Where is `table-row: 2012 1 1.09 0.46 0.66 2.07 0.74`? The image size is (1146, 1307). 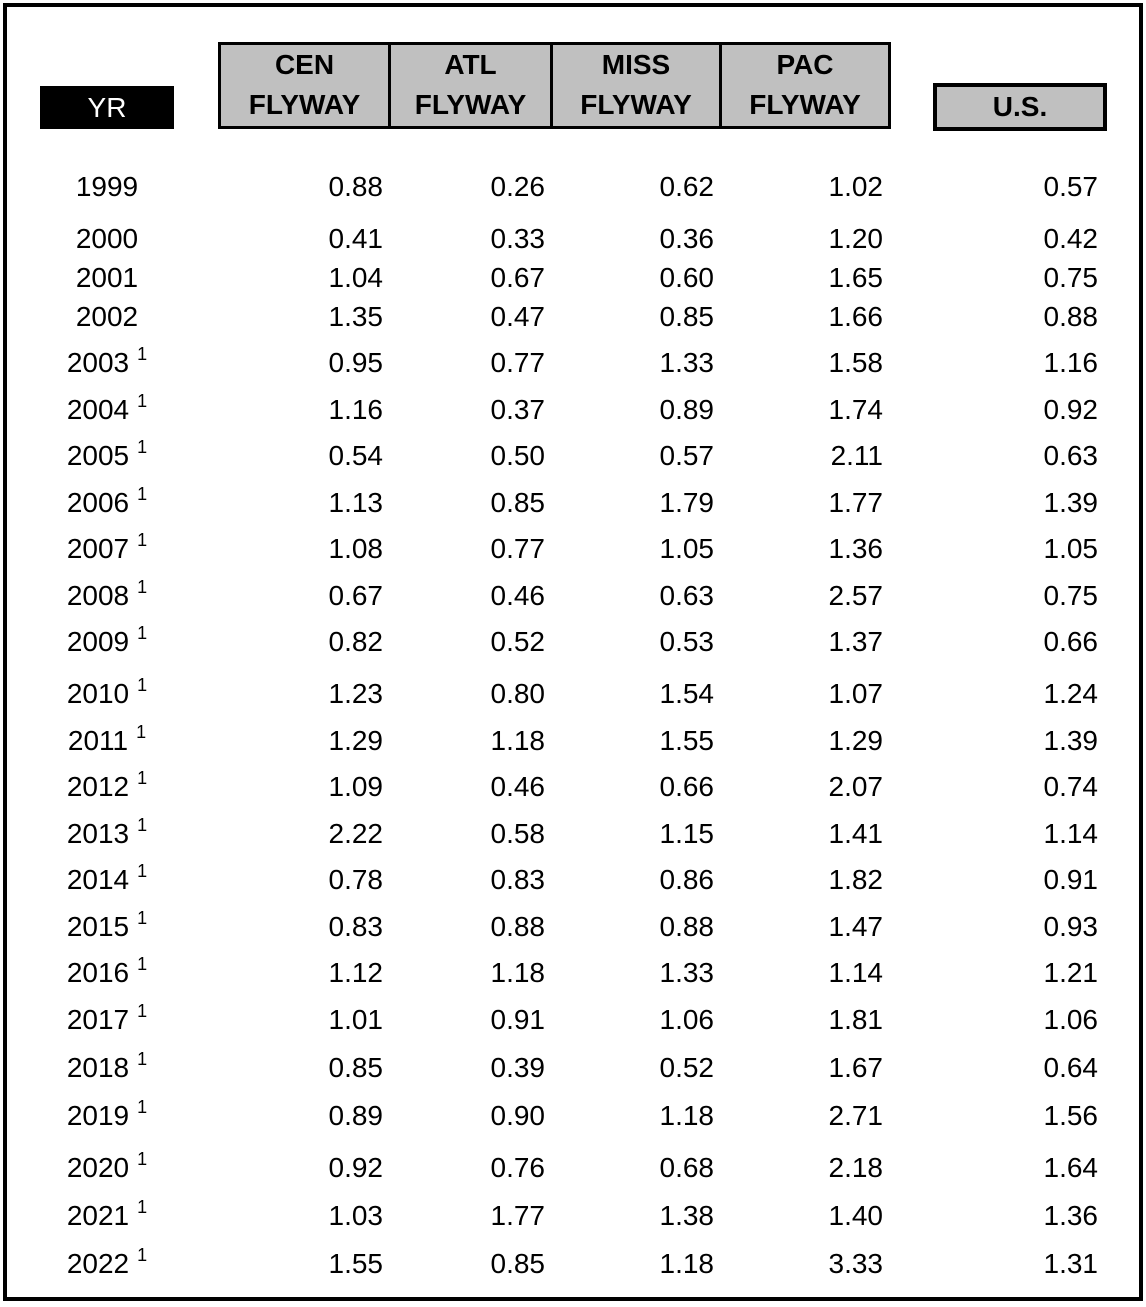 table-row: 2012 1 1.09 0.46 0.66 2.07 0.74 is located at coordinates (573, 787).